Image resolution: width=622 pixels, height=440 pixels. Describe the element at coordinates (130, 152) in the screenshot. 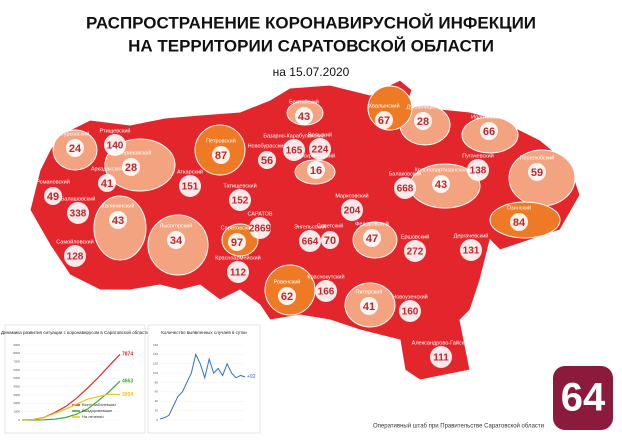

I see `district-name: Екатериновский` at that location.